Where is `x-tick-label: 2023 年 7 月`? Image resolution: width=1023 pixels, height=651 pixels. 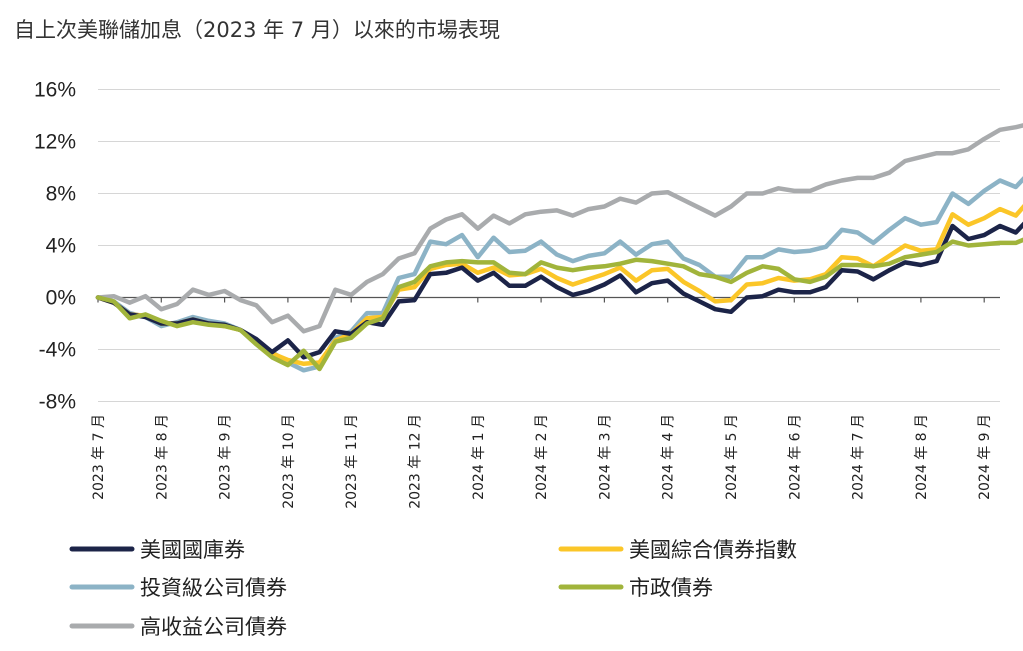 x-tick-label: 2023 年 7 月 is located at coordinates (99, 457).